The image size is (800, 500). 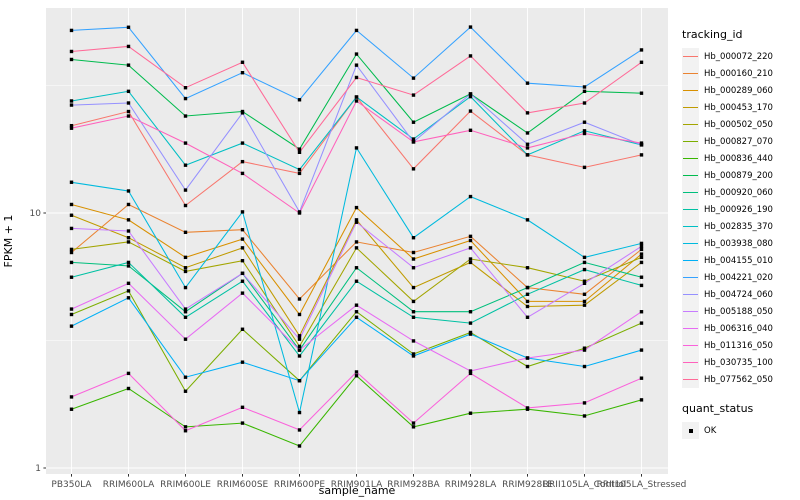 I want to click on x-tick-label: RRIM600SE, so click(x=243, y=485).